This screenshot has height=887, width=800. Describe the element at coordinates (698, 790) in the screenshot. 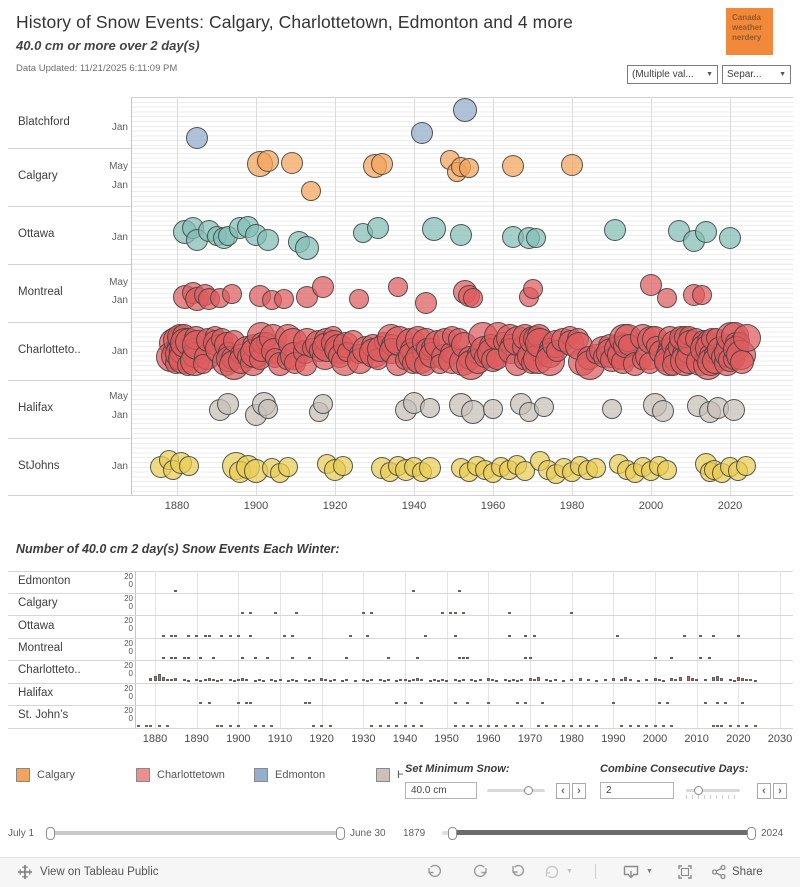

I see `combine-days-slider-handle` at that location.